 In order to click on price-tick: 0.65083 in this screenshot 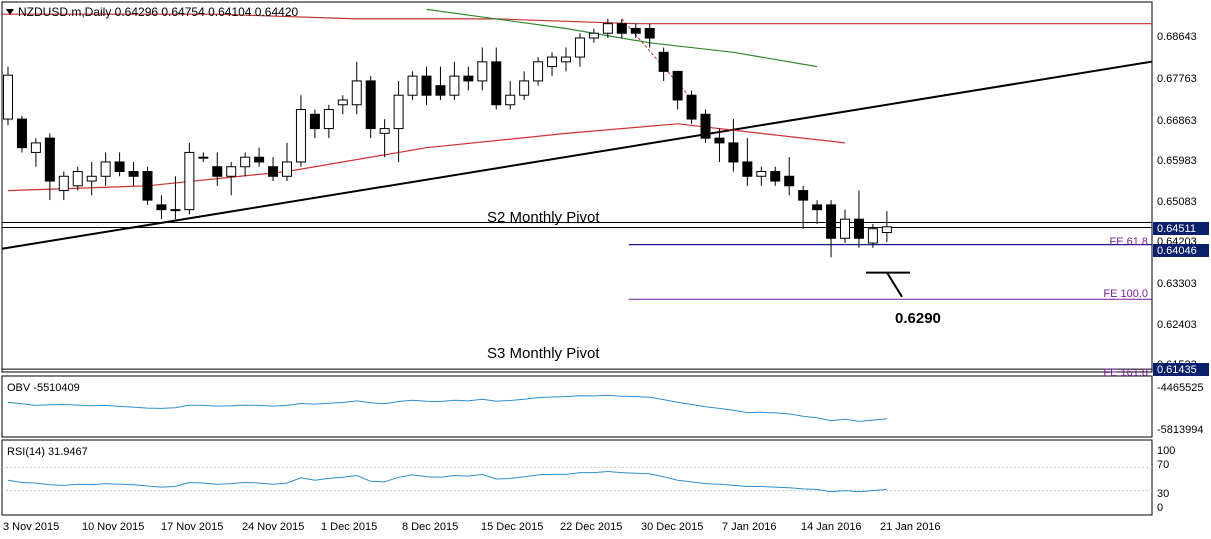, I will do `click(1177, 202)`.